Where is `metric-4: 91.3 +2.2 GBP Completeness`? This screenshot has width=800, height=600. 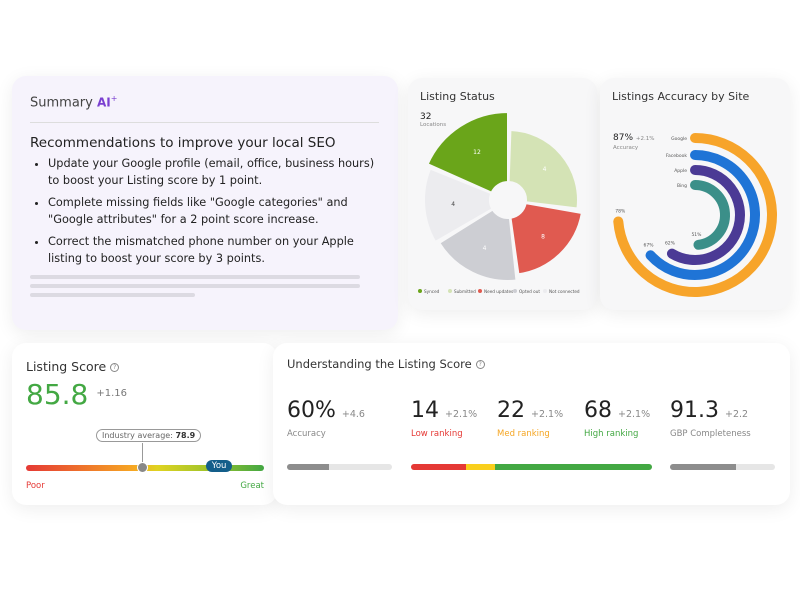
metric-4: 91.3 +2.2 GBP Completeness is located at coordinates (710, 418).